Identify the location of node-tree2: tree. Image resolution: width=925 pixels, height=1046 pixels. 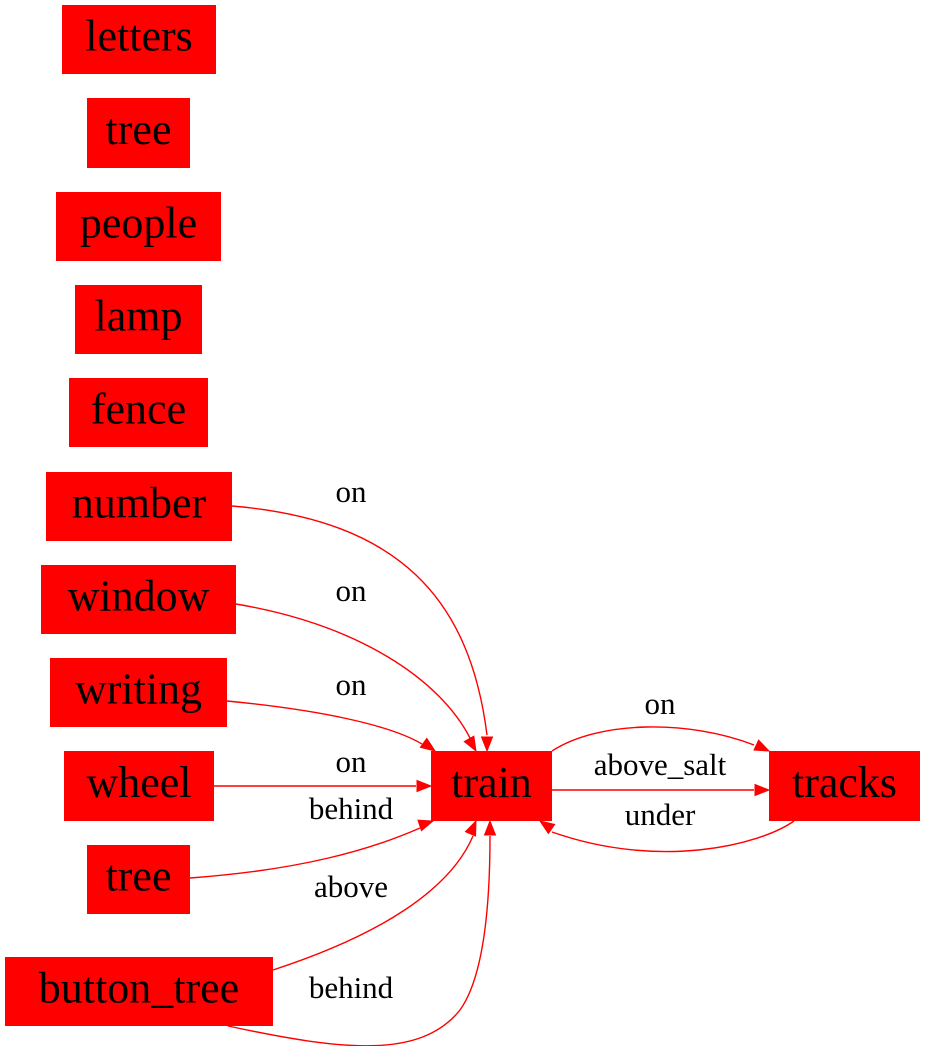
(138, 879).